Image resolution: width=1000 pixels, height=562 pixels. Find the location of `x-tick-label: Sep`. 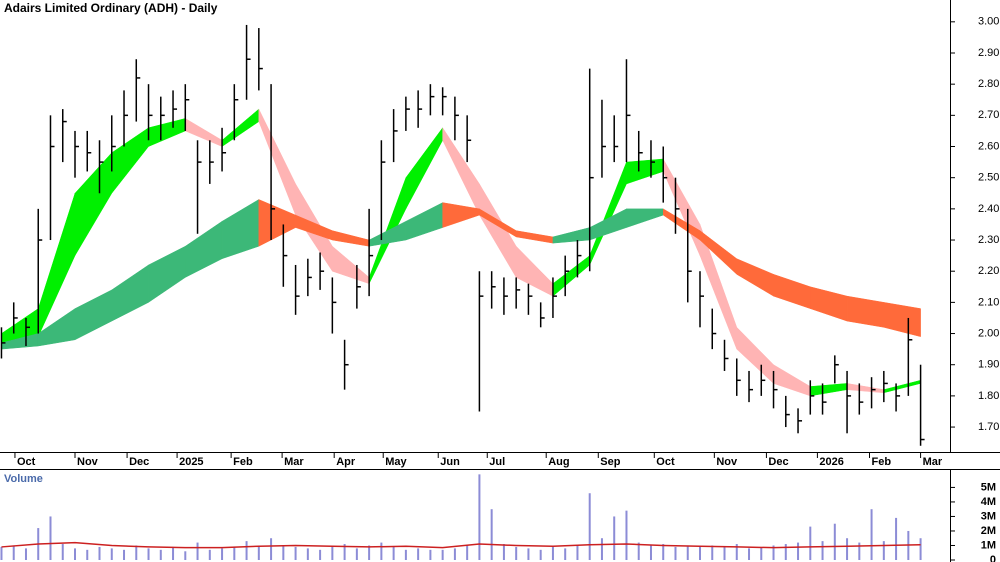

x-tick-label: Sep is located at coordinates (610, 462).